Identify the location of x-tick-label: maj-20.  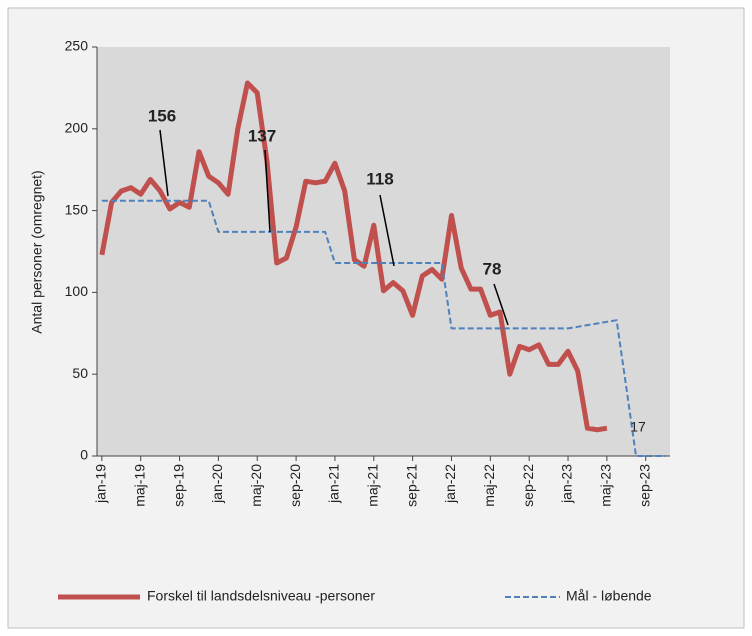
(256, 485).